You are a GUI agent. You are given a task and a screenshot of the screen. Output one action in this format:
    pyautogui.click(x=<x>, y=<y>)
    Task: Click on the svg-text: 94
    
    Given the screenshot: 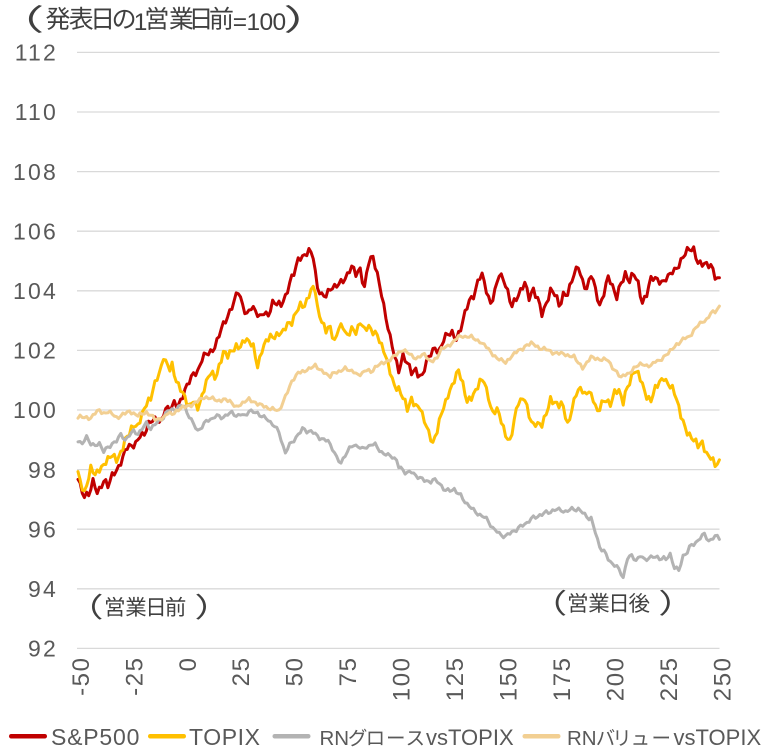 What is the action you would take?
    pyautogui.click(x=43, y=589)
    